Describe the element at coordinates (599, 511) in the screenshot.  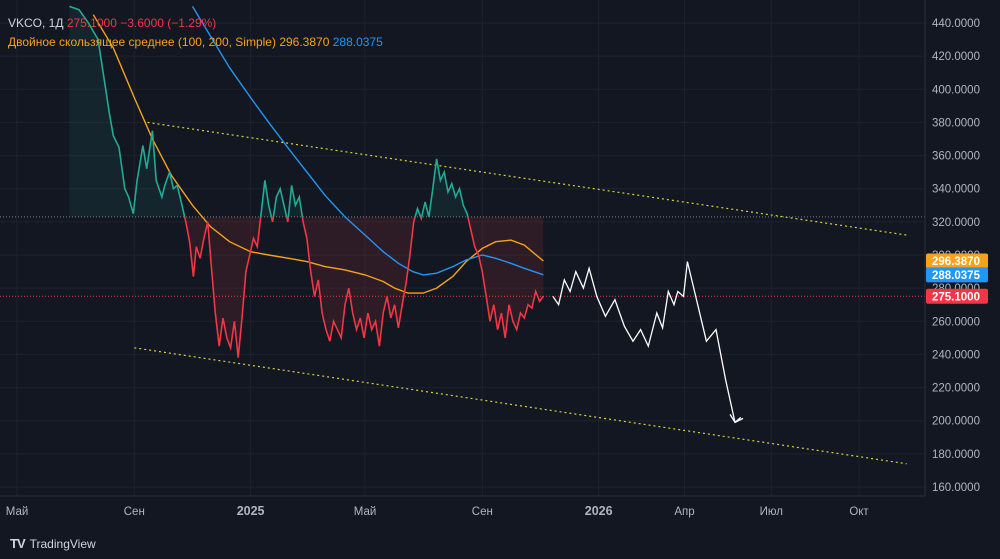
I see `x-tick-label: 2026` at that location.